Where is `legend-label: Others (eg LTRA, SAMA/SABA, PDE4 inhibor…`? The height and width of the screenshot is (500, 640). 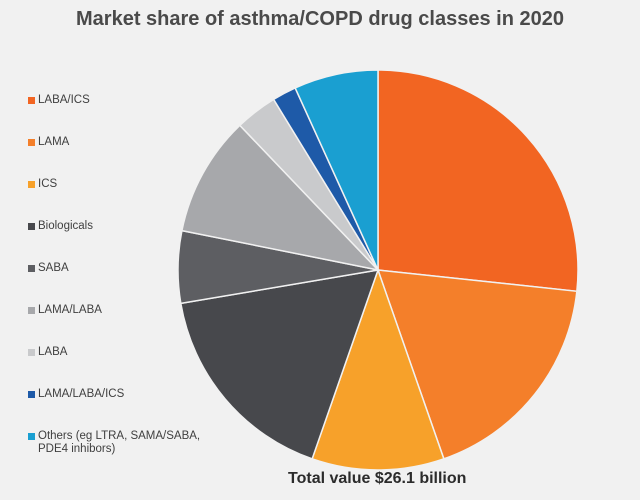 legend-label: Others (eg LTRA, SAMA/SABA, PDE4 inhibor… is located at coordinates (119, 442).